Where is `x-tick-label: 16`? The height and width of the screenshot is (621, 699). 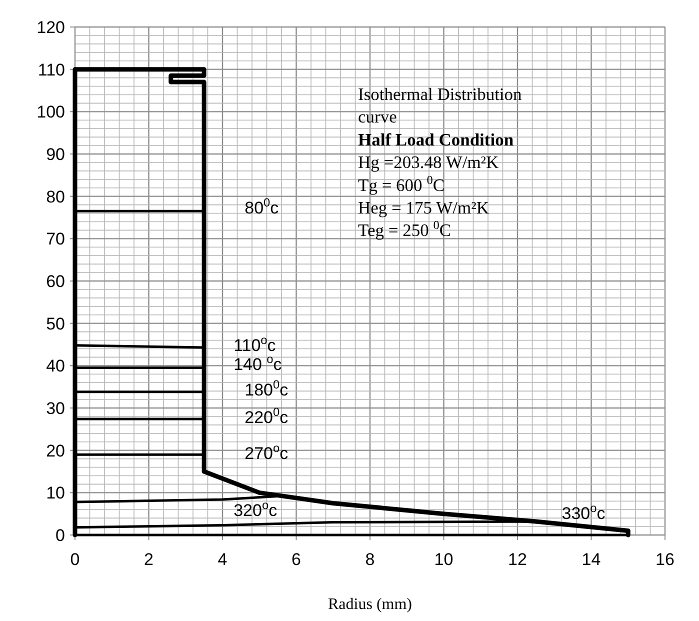 x-tick-label: 16 is located at coordinates (665, 559).